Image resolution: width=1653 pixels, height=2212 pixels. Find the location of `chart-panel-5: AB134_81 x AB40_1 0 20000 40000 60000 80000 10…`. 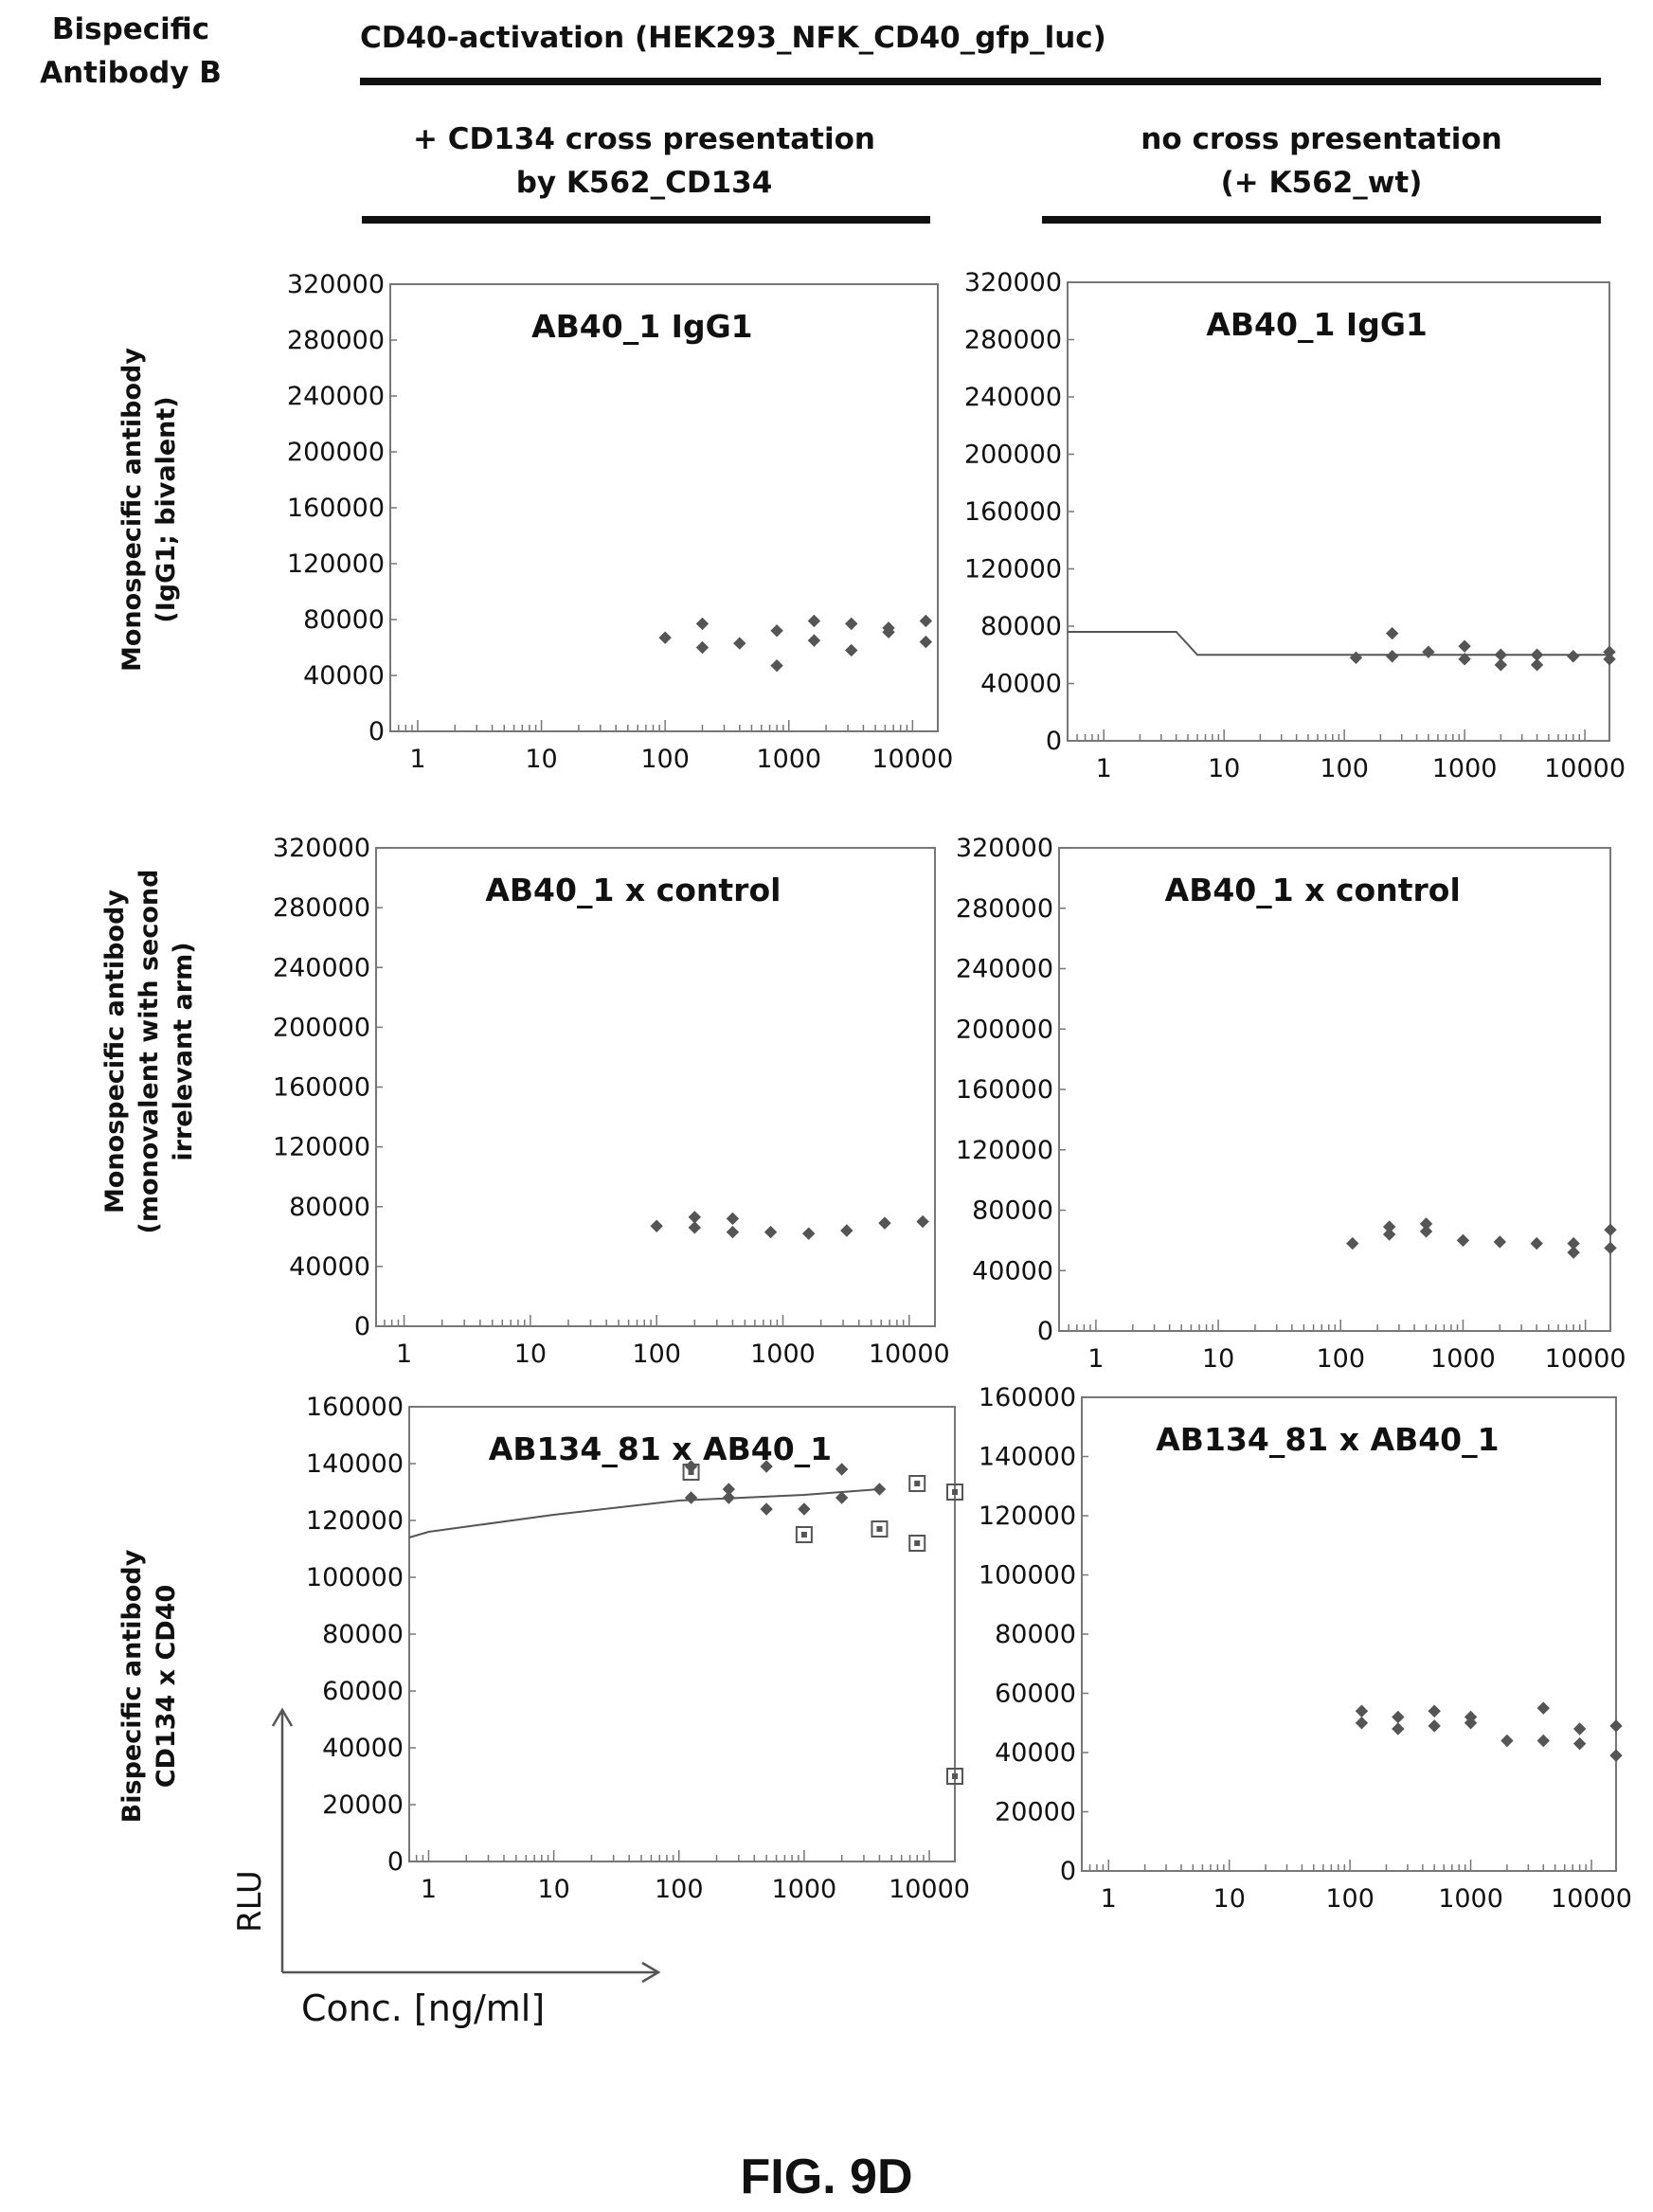

chart-panel-5: AB134_81 x AB40_1 0 20000 40000 60000 80000 10… is located at coordinates (638, 1649).